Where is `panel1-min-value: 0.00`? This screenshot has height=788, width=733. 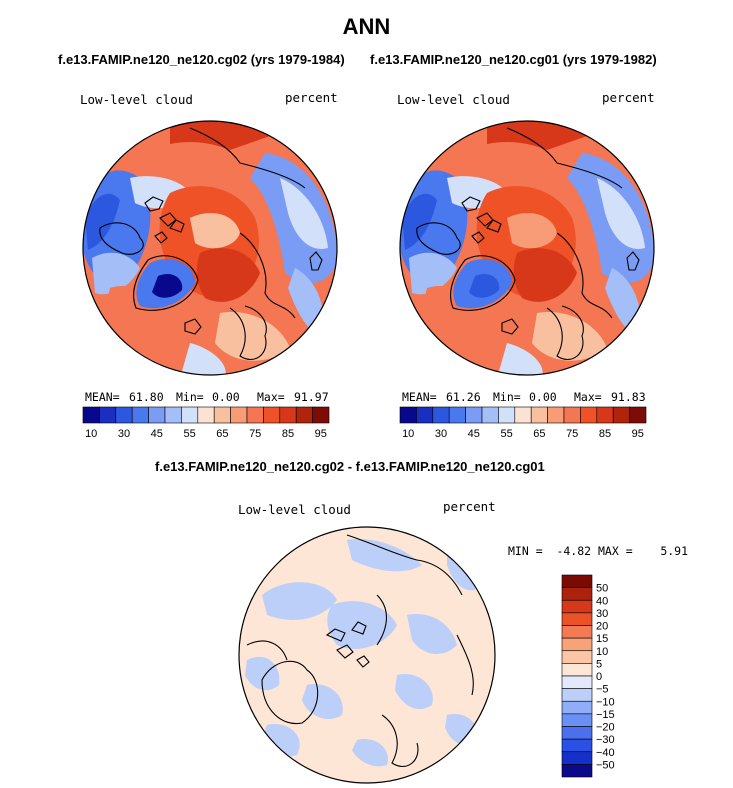
panel1-min-value: 0.00 is located at coordinates (226, 397).